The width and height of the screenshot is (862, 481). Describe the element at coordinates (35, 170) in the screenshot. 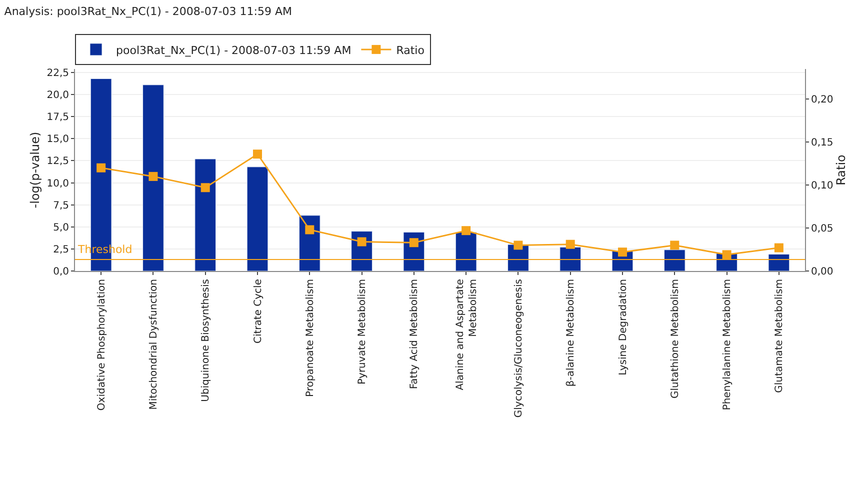

I see `y-axis-title: -log(p-value)` at that location.